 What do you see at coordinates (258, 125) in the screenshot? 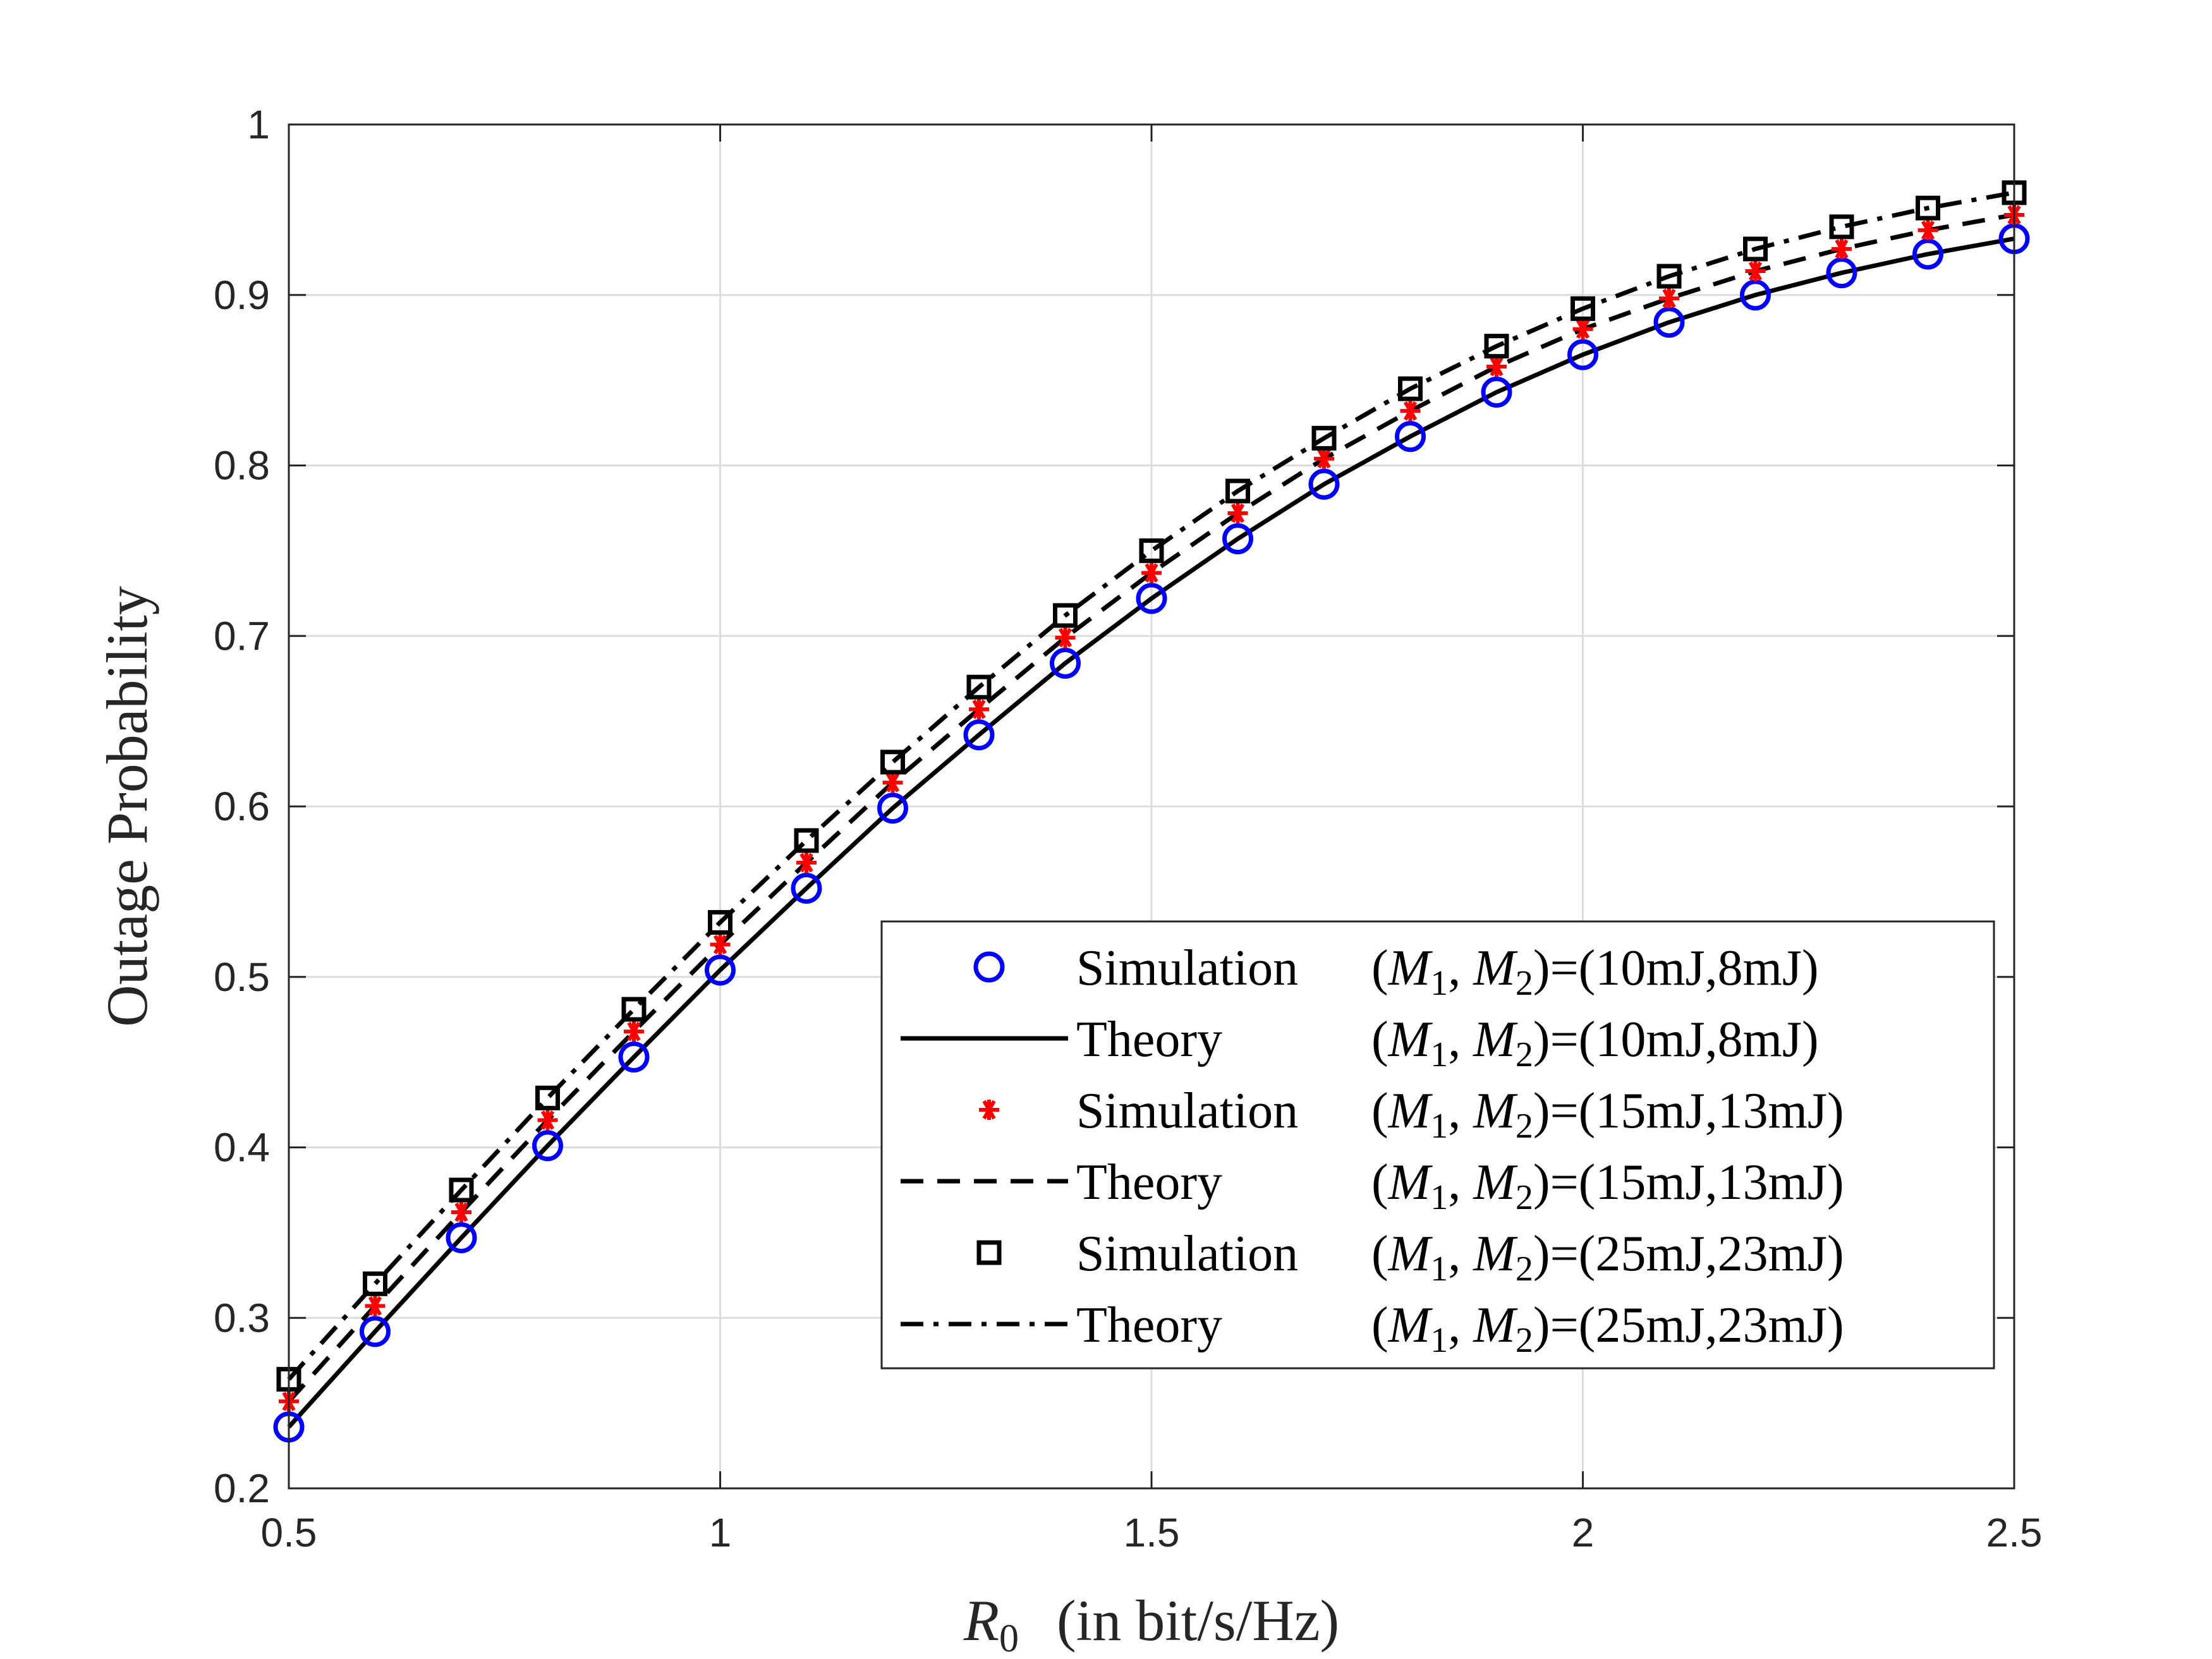
I see `y-tick-label: 1` at bounding box center [258, 125].